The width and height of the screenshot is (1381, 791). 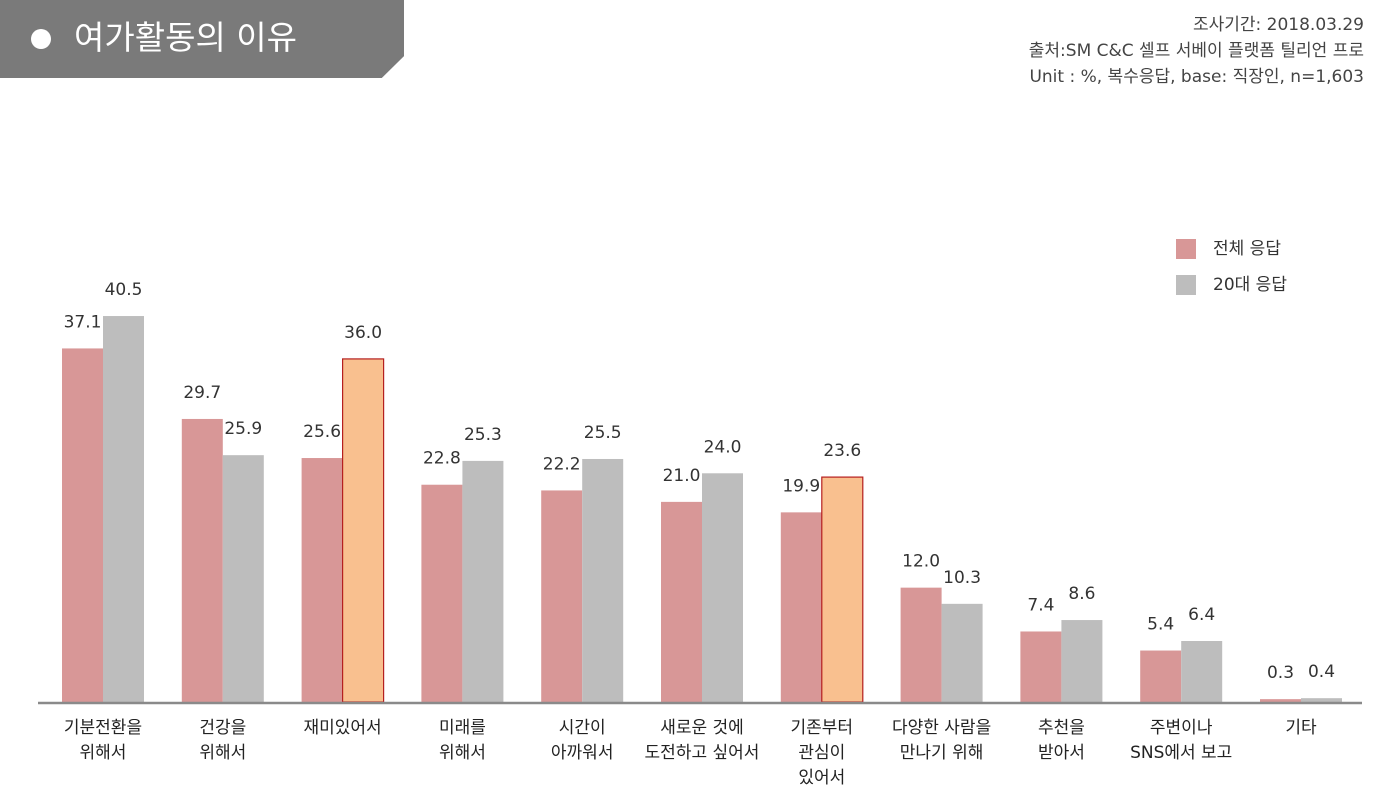 What do you see at coordinates (941, 728) in the screenshot?
I see `category-label-line: 다양한 사람을` at bounding box center [941, 728].